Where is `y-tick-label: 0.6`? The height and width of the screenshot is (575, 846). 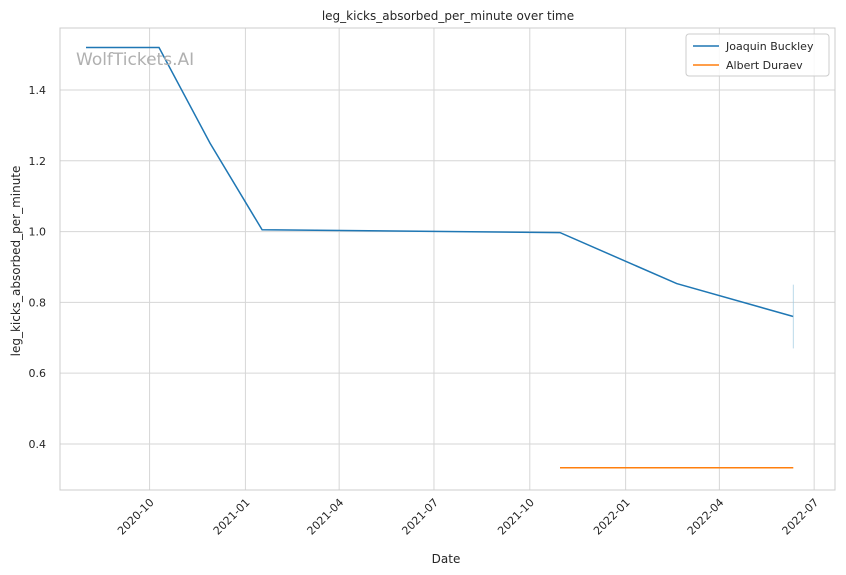
y-tick-label: 0.6 is located at coordinates (38, 373).